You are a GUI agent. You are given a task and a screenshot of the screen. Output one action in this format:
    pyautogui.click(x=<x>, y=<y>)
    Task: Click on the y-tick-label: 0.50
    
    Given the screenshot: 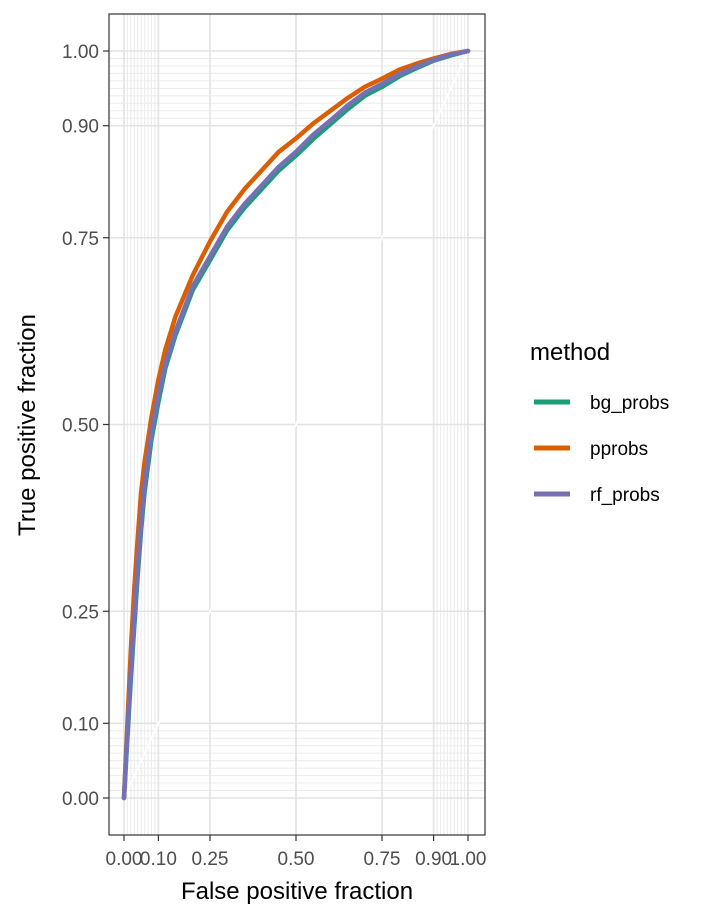 What is the action you would take?
    pyautogui.click(x=80, y=426)
    